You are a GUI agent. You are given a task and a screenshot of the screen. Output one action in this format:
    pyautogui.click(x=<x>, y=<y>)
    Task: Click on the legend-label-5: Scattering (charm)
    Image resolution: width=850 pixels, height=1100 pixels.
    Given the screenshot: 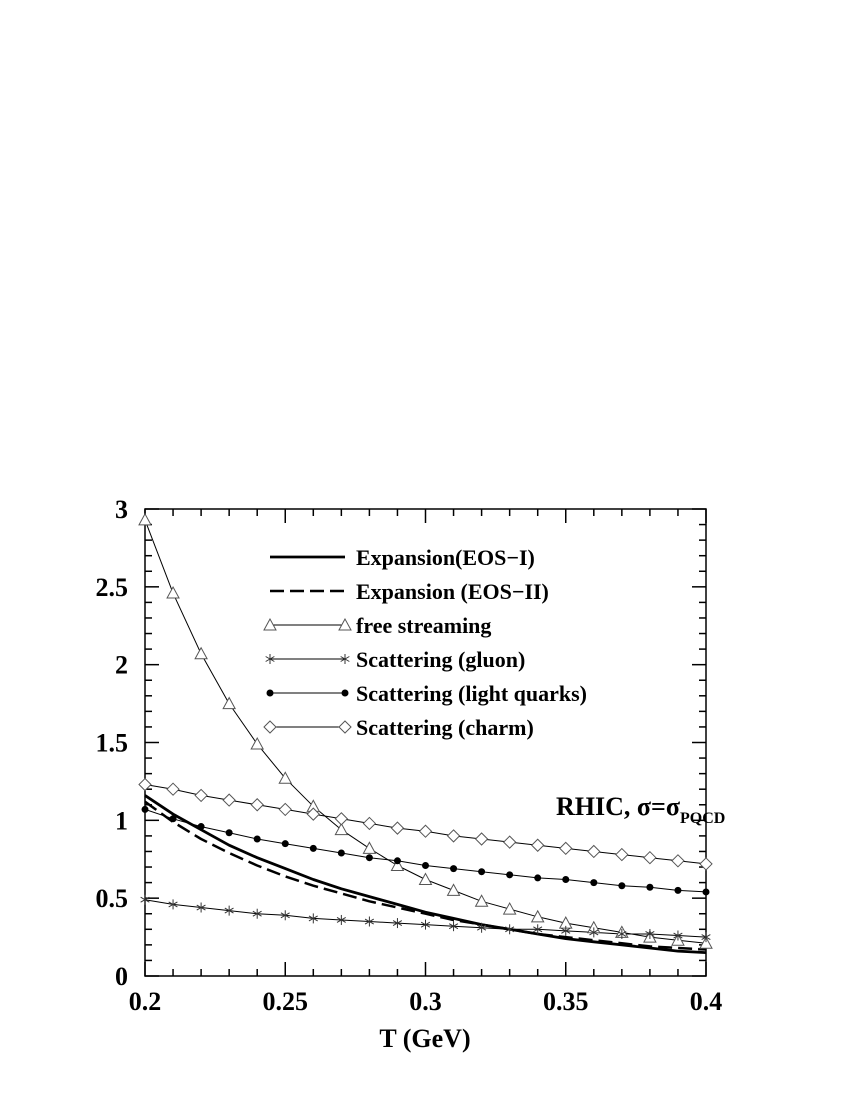 What is the action you would take?
    pyautogui.click(x=445, y=727)
    